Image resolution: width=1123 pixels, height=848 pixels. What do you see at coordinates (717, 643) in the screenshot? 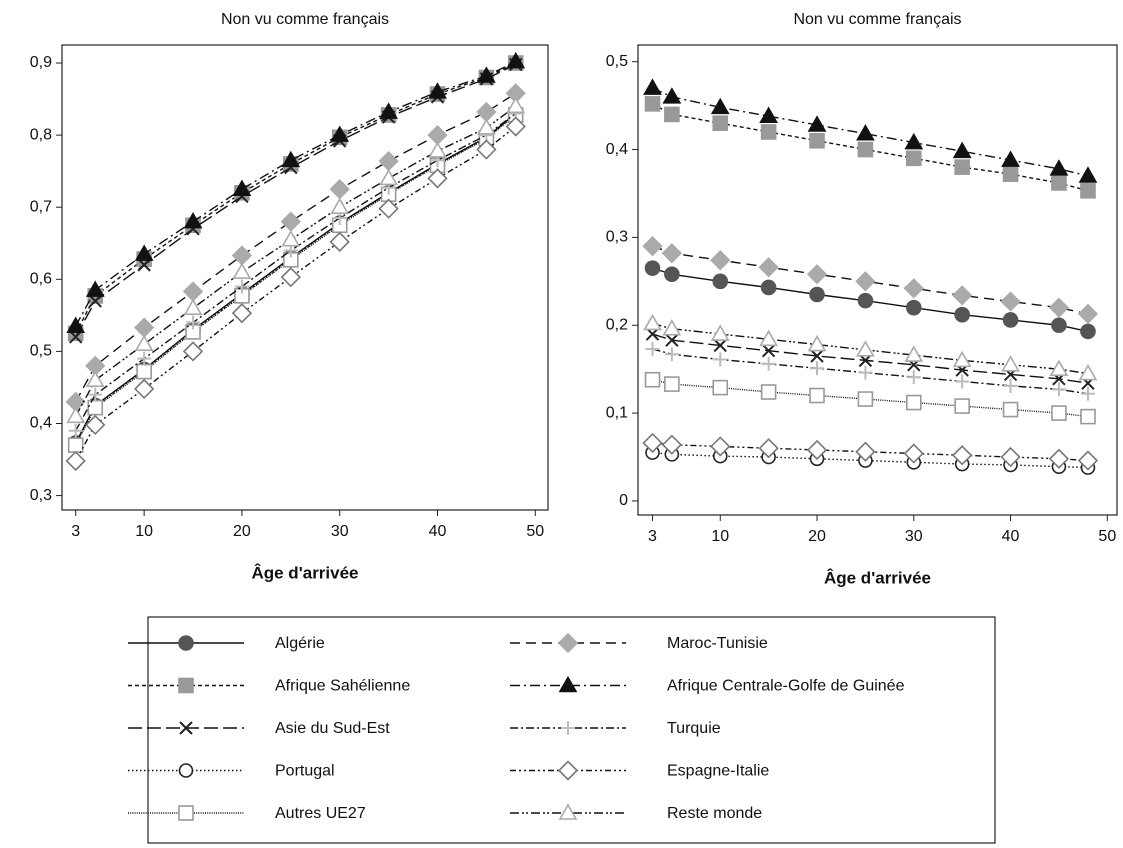
I see `legend-label: Maroc-Tunisie` at bounding box center [717, 643].